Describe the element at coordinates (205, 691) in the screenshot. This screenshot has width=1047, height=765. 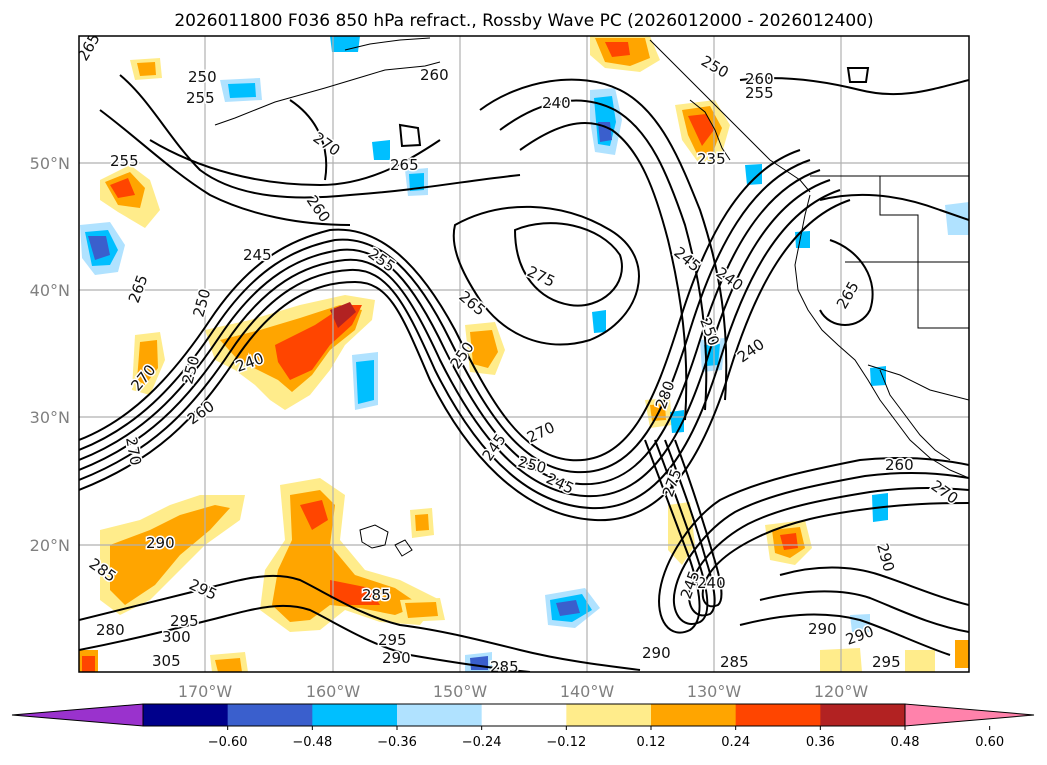
I see `lon-label-170w: 170°W` at that location.